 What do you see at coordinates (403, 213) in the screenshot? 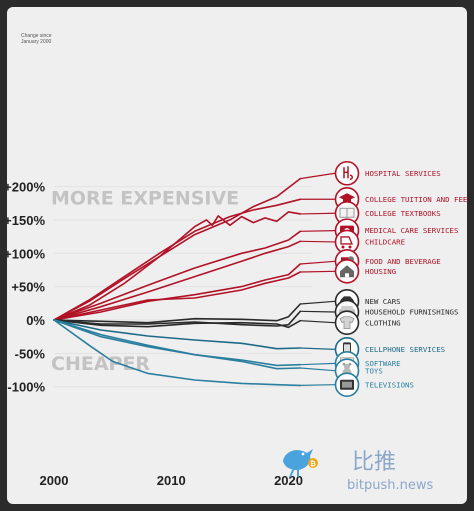
I see `series-label: COLLEGE TEXTBOOKS` at bounding box center [403, 213].